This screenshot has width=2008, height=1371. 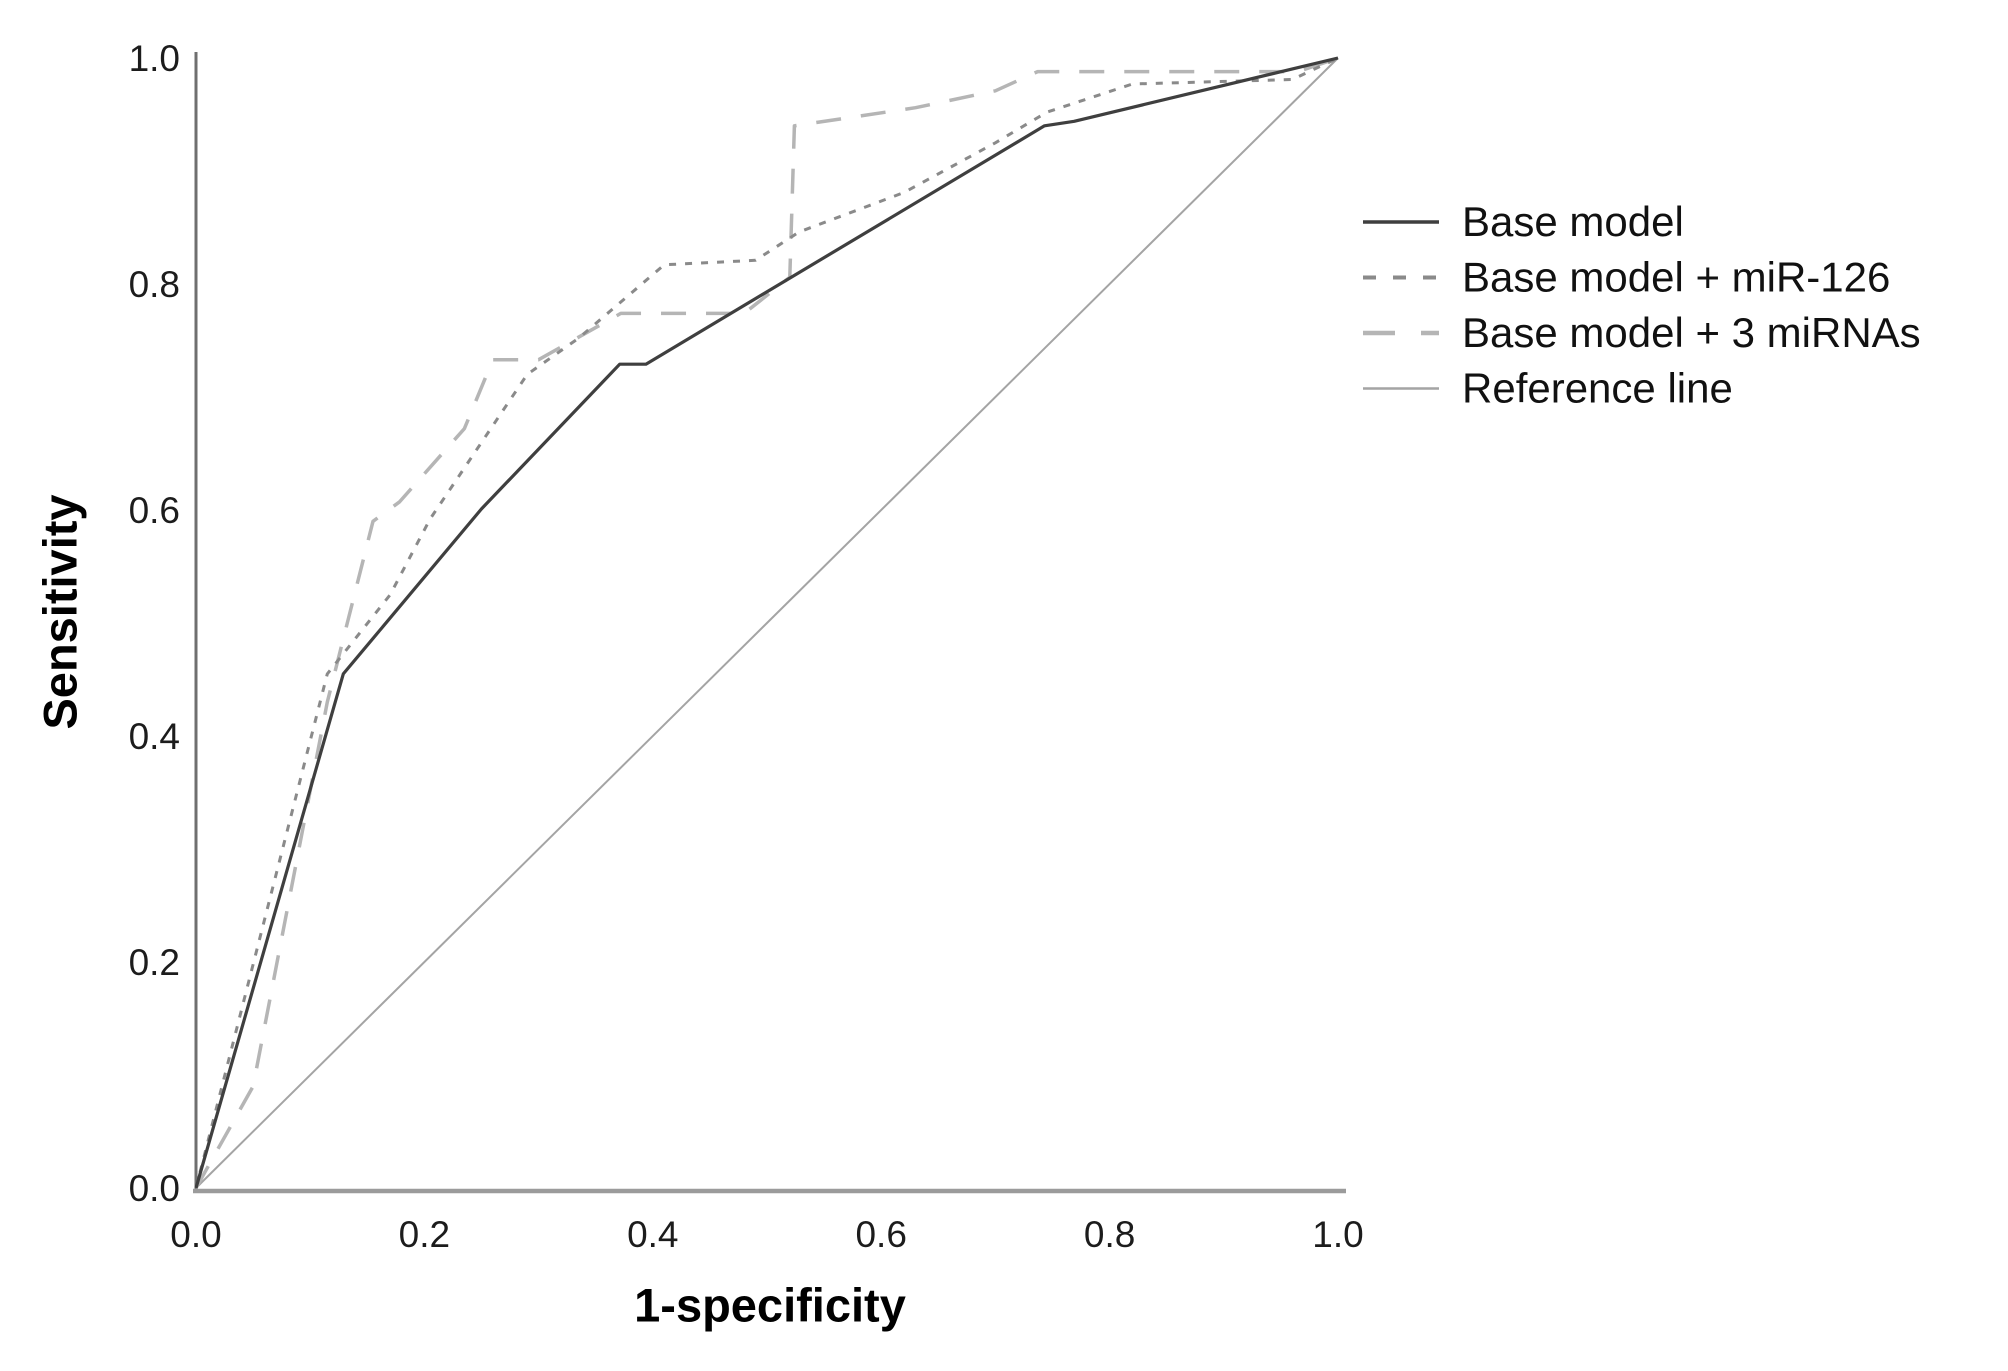 I want to click on y-tick-label: 0.4, so click(x=154, y=736).